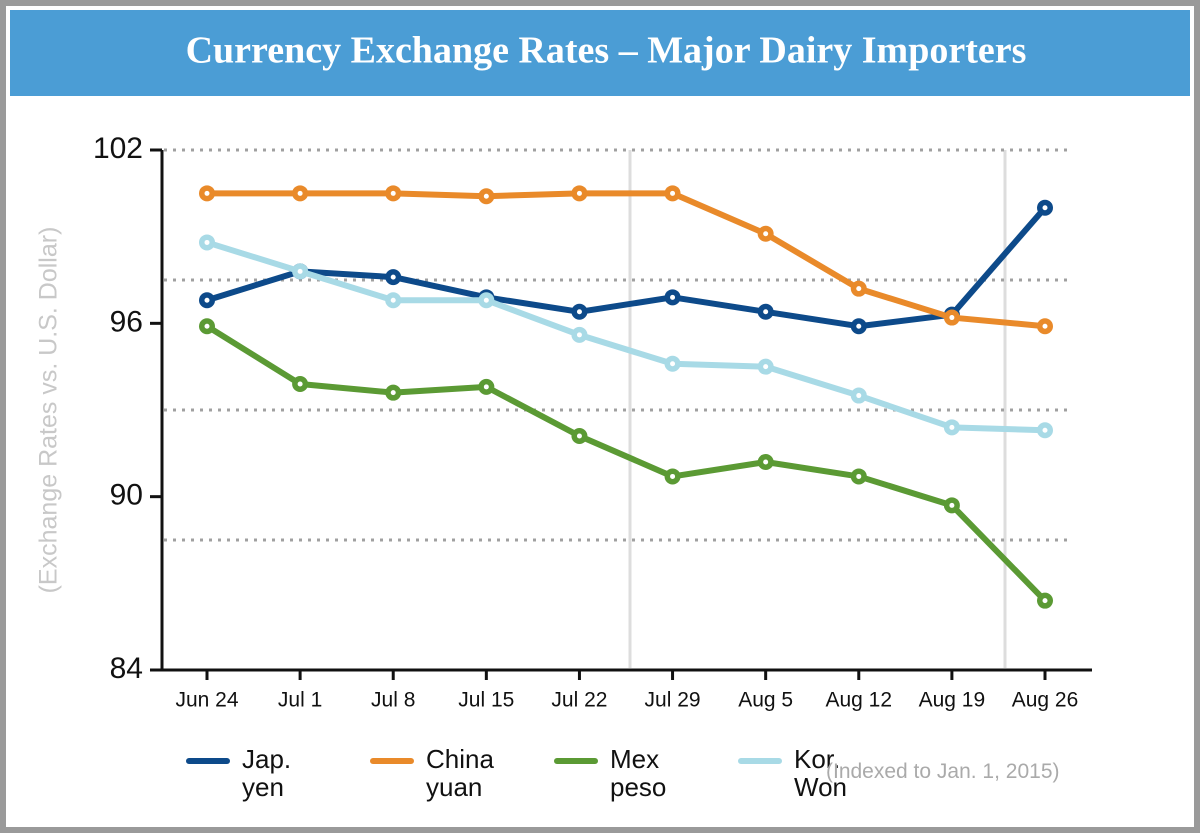 The width and height of the screenshot is (1200, 833). Describe the element at coordinates (126, 495) in the screenshot. I see `y-tick-label: 90` at that location.